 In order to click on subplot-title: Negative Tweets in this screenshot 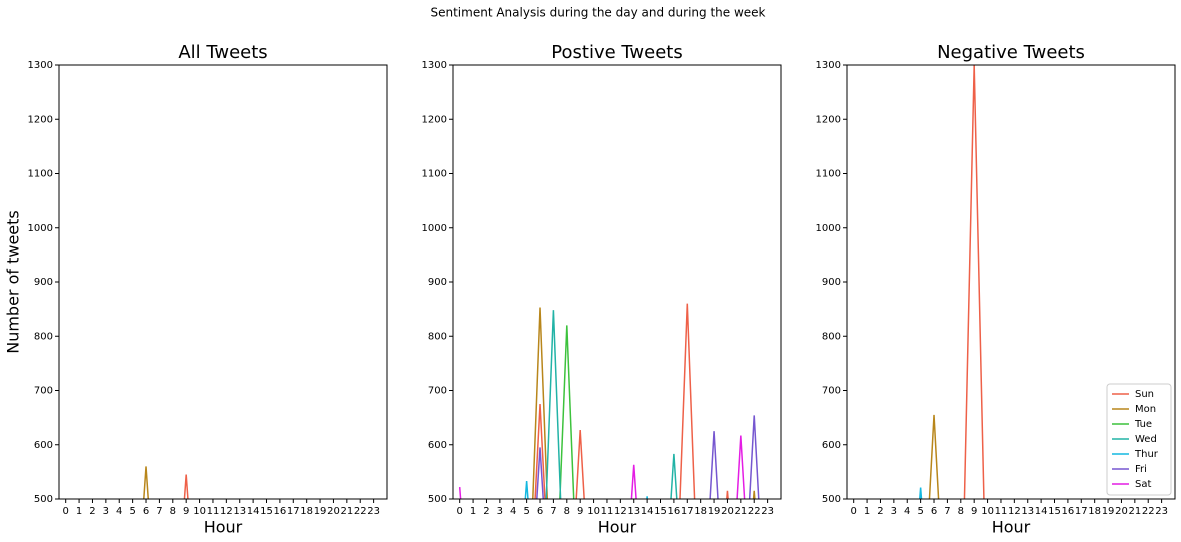, I will do `click(1011, 52)`.